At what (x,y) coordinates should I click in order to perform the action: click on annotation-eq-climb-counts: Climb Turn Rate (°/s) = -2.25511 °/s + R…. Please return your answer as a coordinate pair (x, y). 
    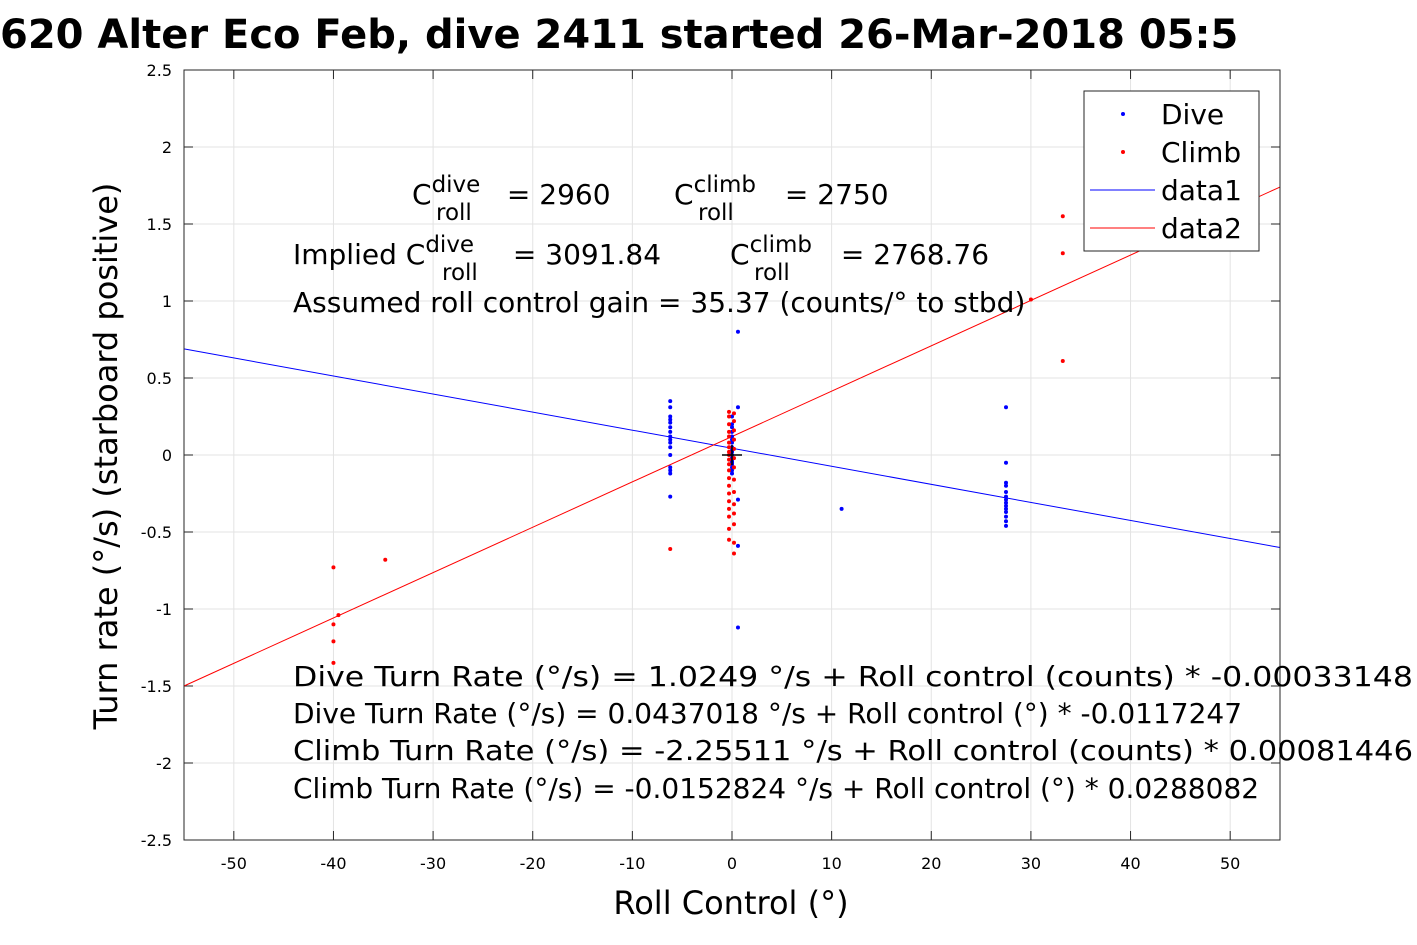
    Looking at the image, I should click on (853, 750).